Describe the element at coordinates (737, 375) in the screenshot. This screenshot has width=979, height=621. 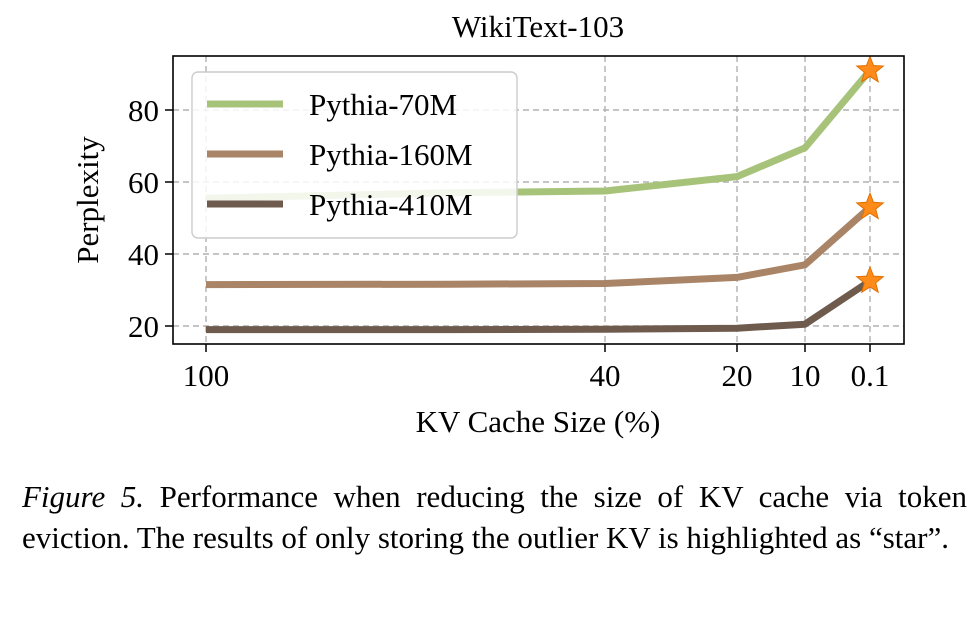
I see `x-tick-label: 20` at that location.